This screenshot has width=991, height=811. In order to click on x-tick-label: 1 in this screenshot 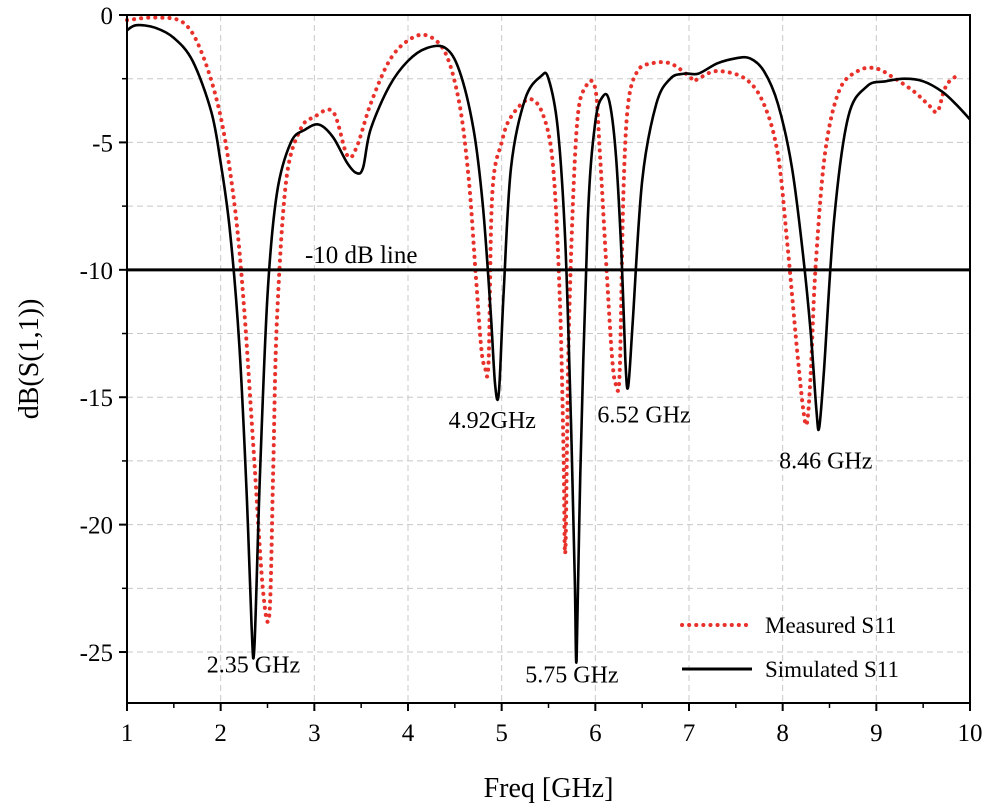, I will do `click(127, 733)`.